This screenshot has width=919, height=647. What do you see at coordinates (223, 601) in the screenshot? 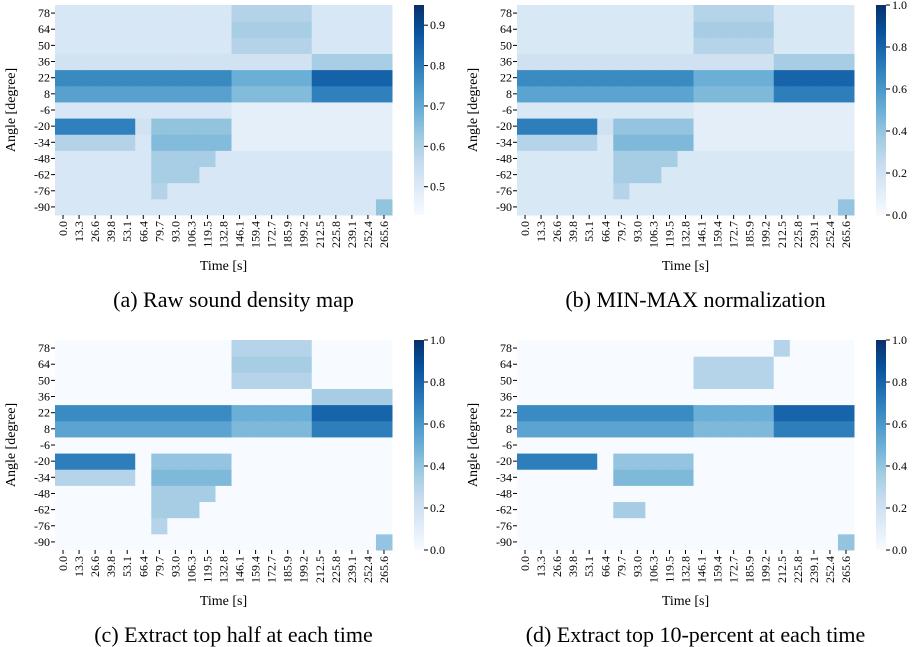
I see `x-axis-title: Time [s]` at bounding box center [223, 601].